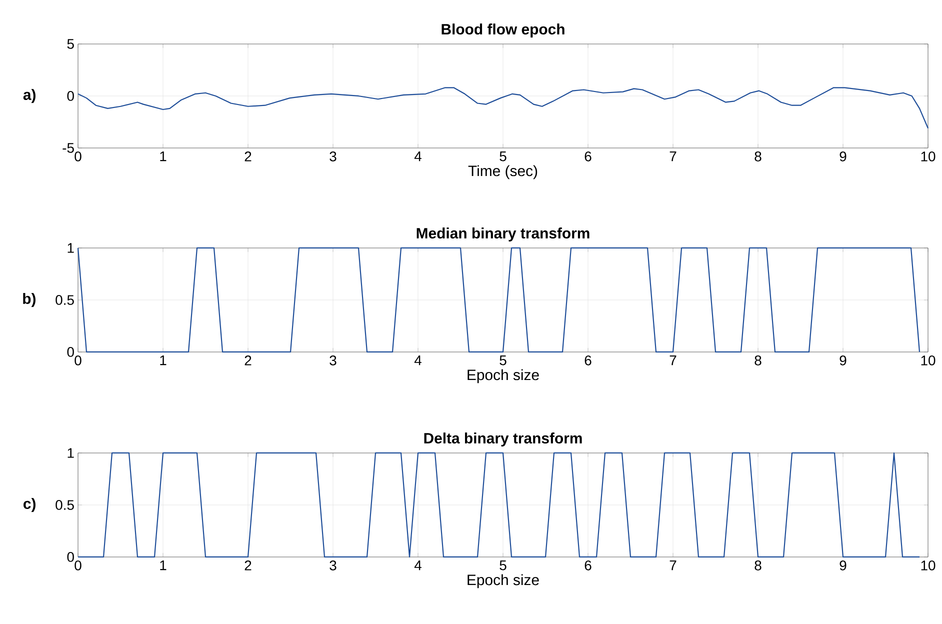 This screenshot has width=942, height=624. I want to click on y-tick-label: -5, so click(68, 148).